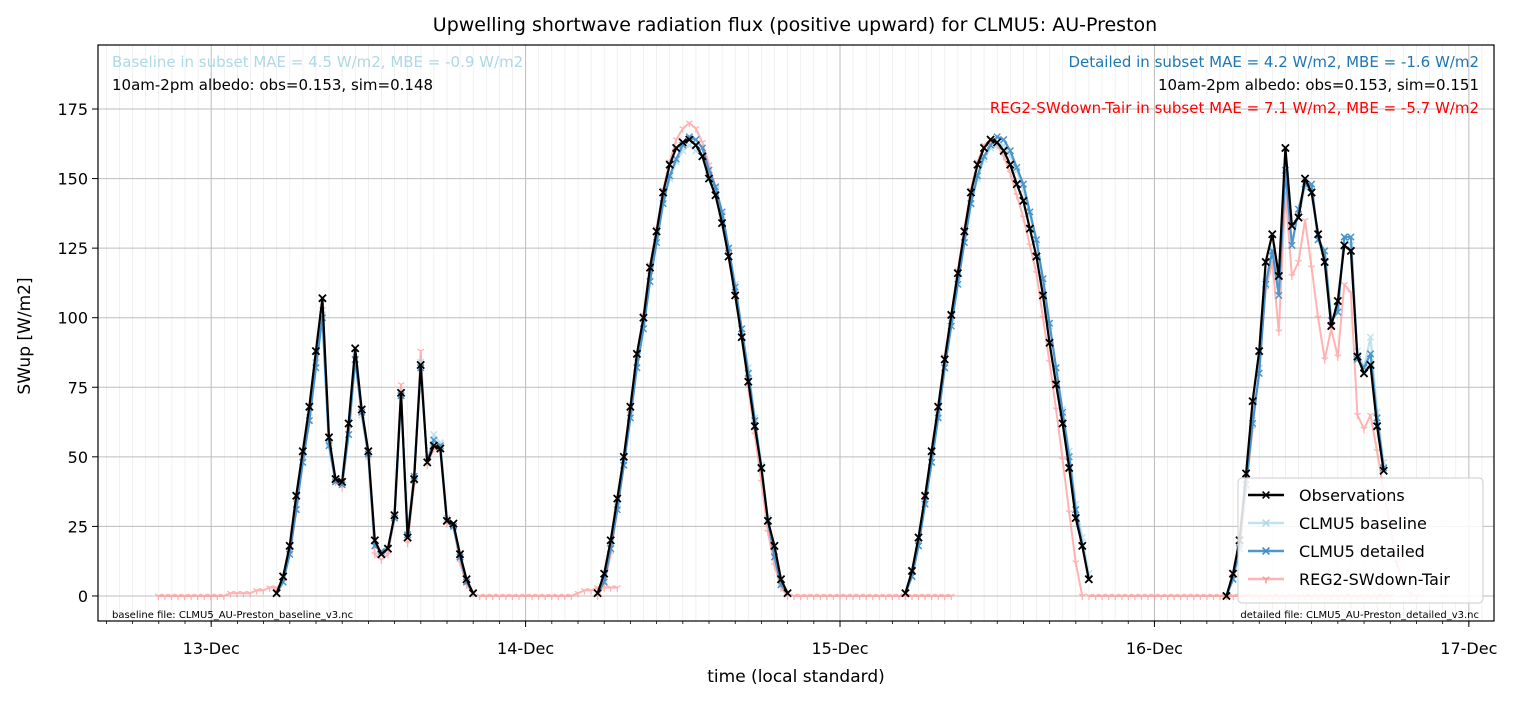 The width and height of the screenshot is (1534, 701). What do you see at coordinates (801, 639) in the screenshot?
I see `x-axis: 13-Dec 14-Dec 15-Dec 16-Dec 17-Dec` at bounding box center [801, 639].